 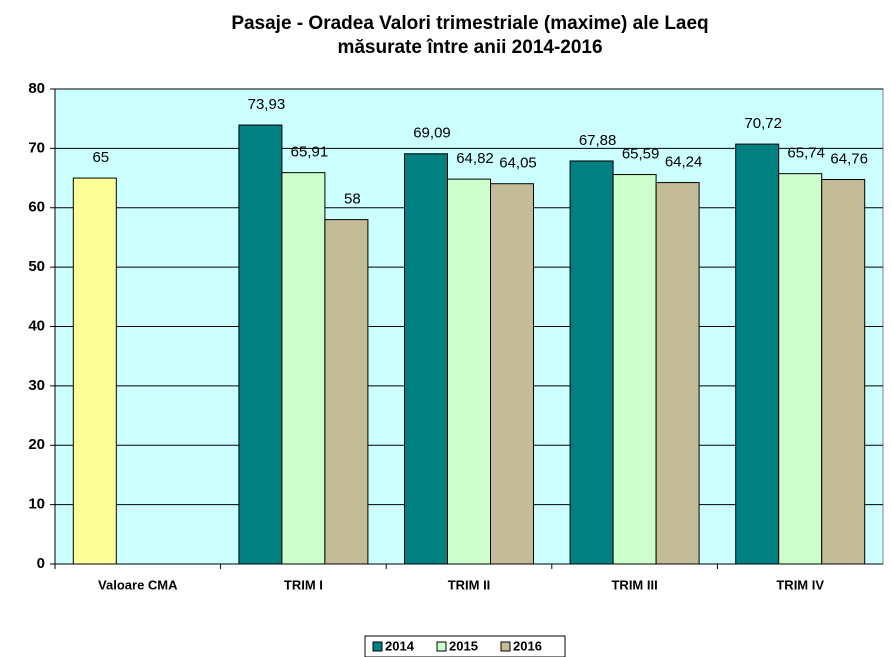 I want to click on legend-label: 2014, so click(x=400, y=645).